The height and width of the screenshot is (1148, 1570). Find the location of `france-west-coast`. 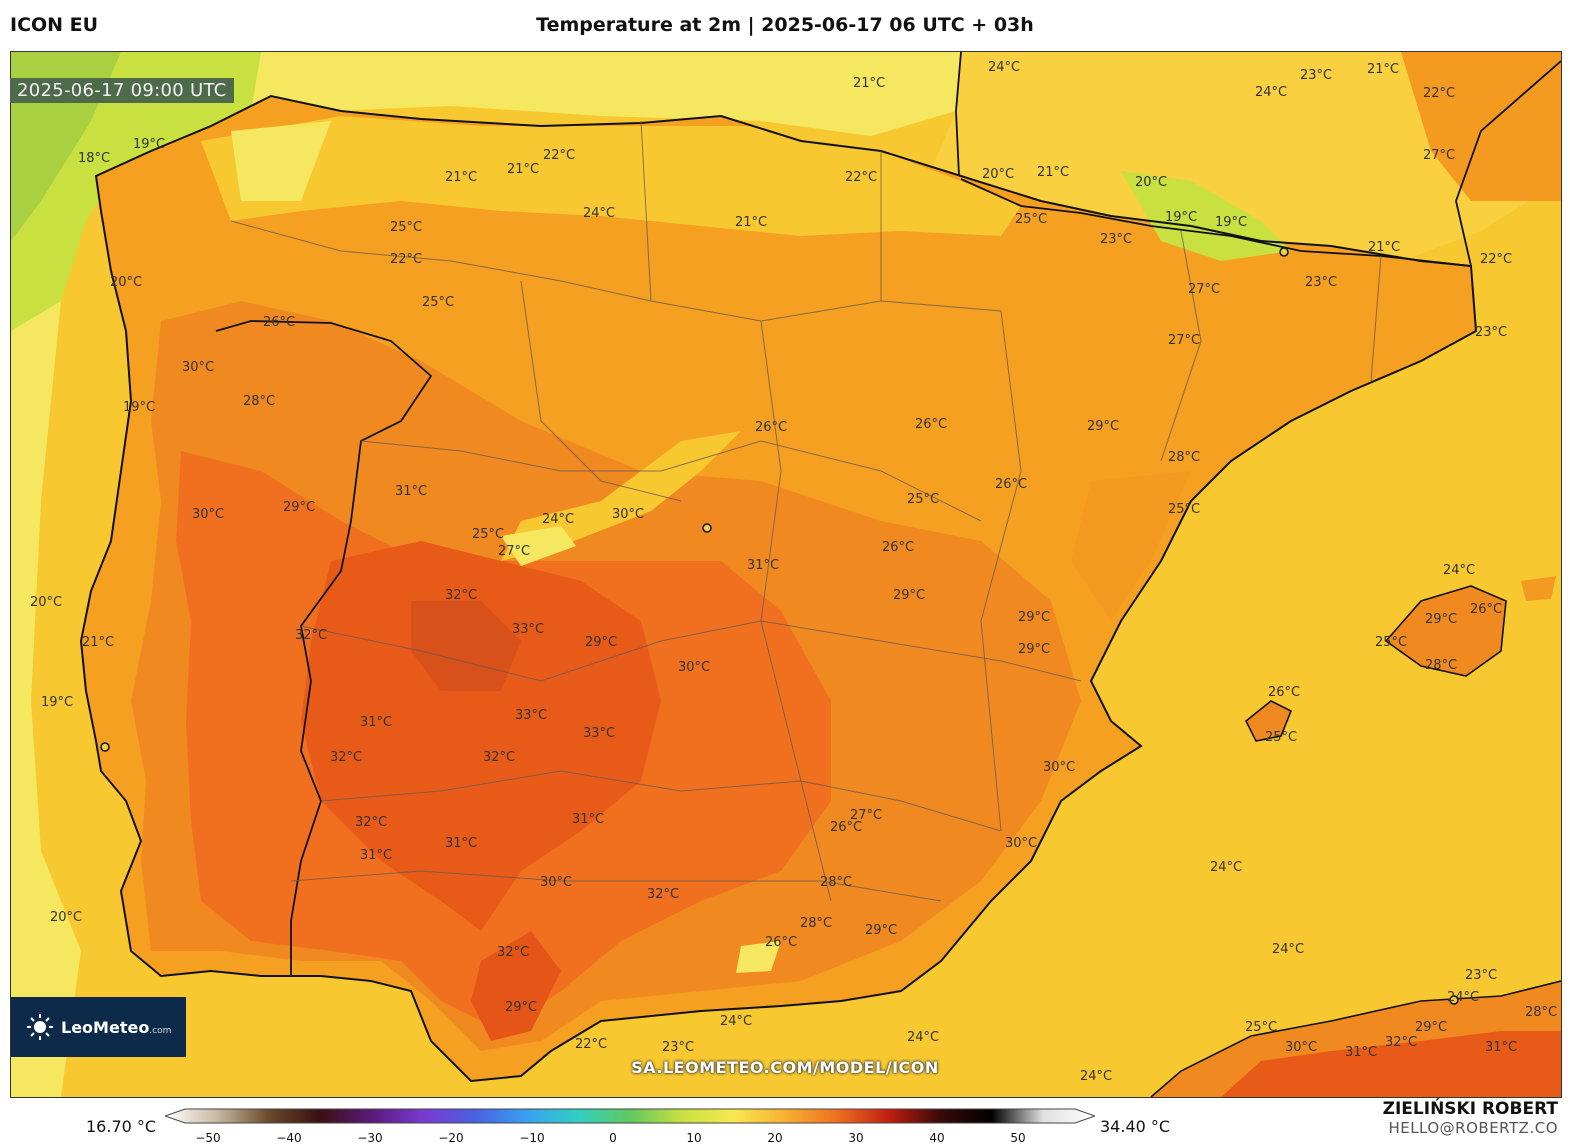

france-west-coast is located at coordinates (958, 114).